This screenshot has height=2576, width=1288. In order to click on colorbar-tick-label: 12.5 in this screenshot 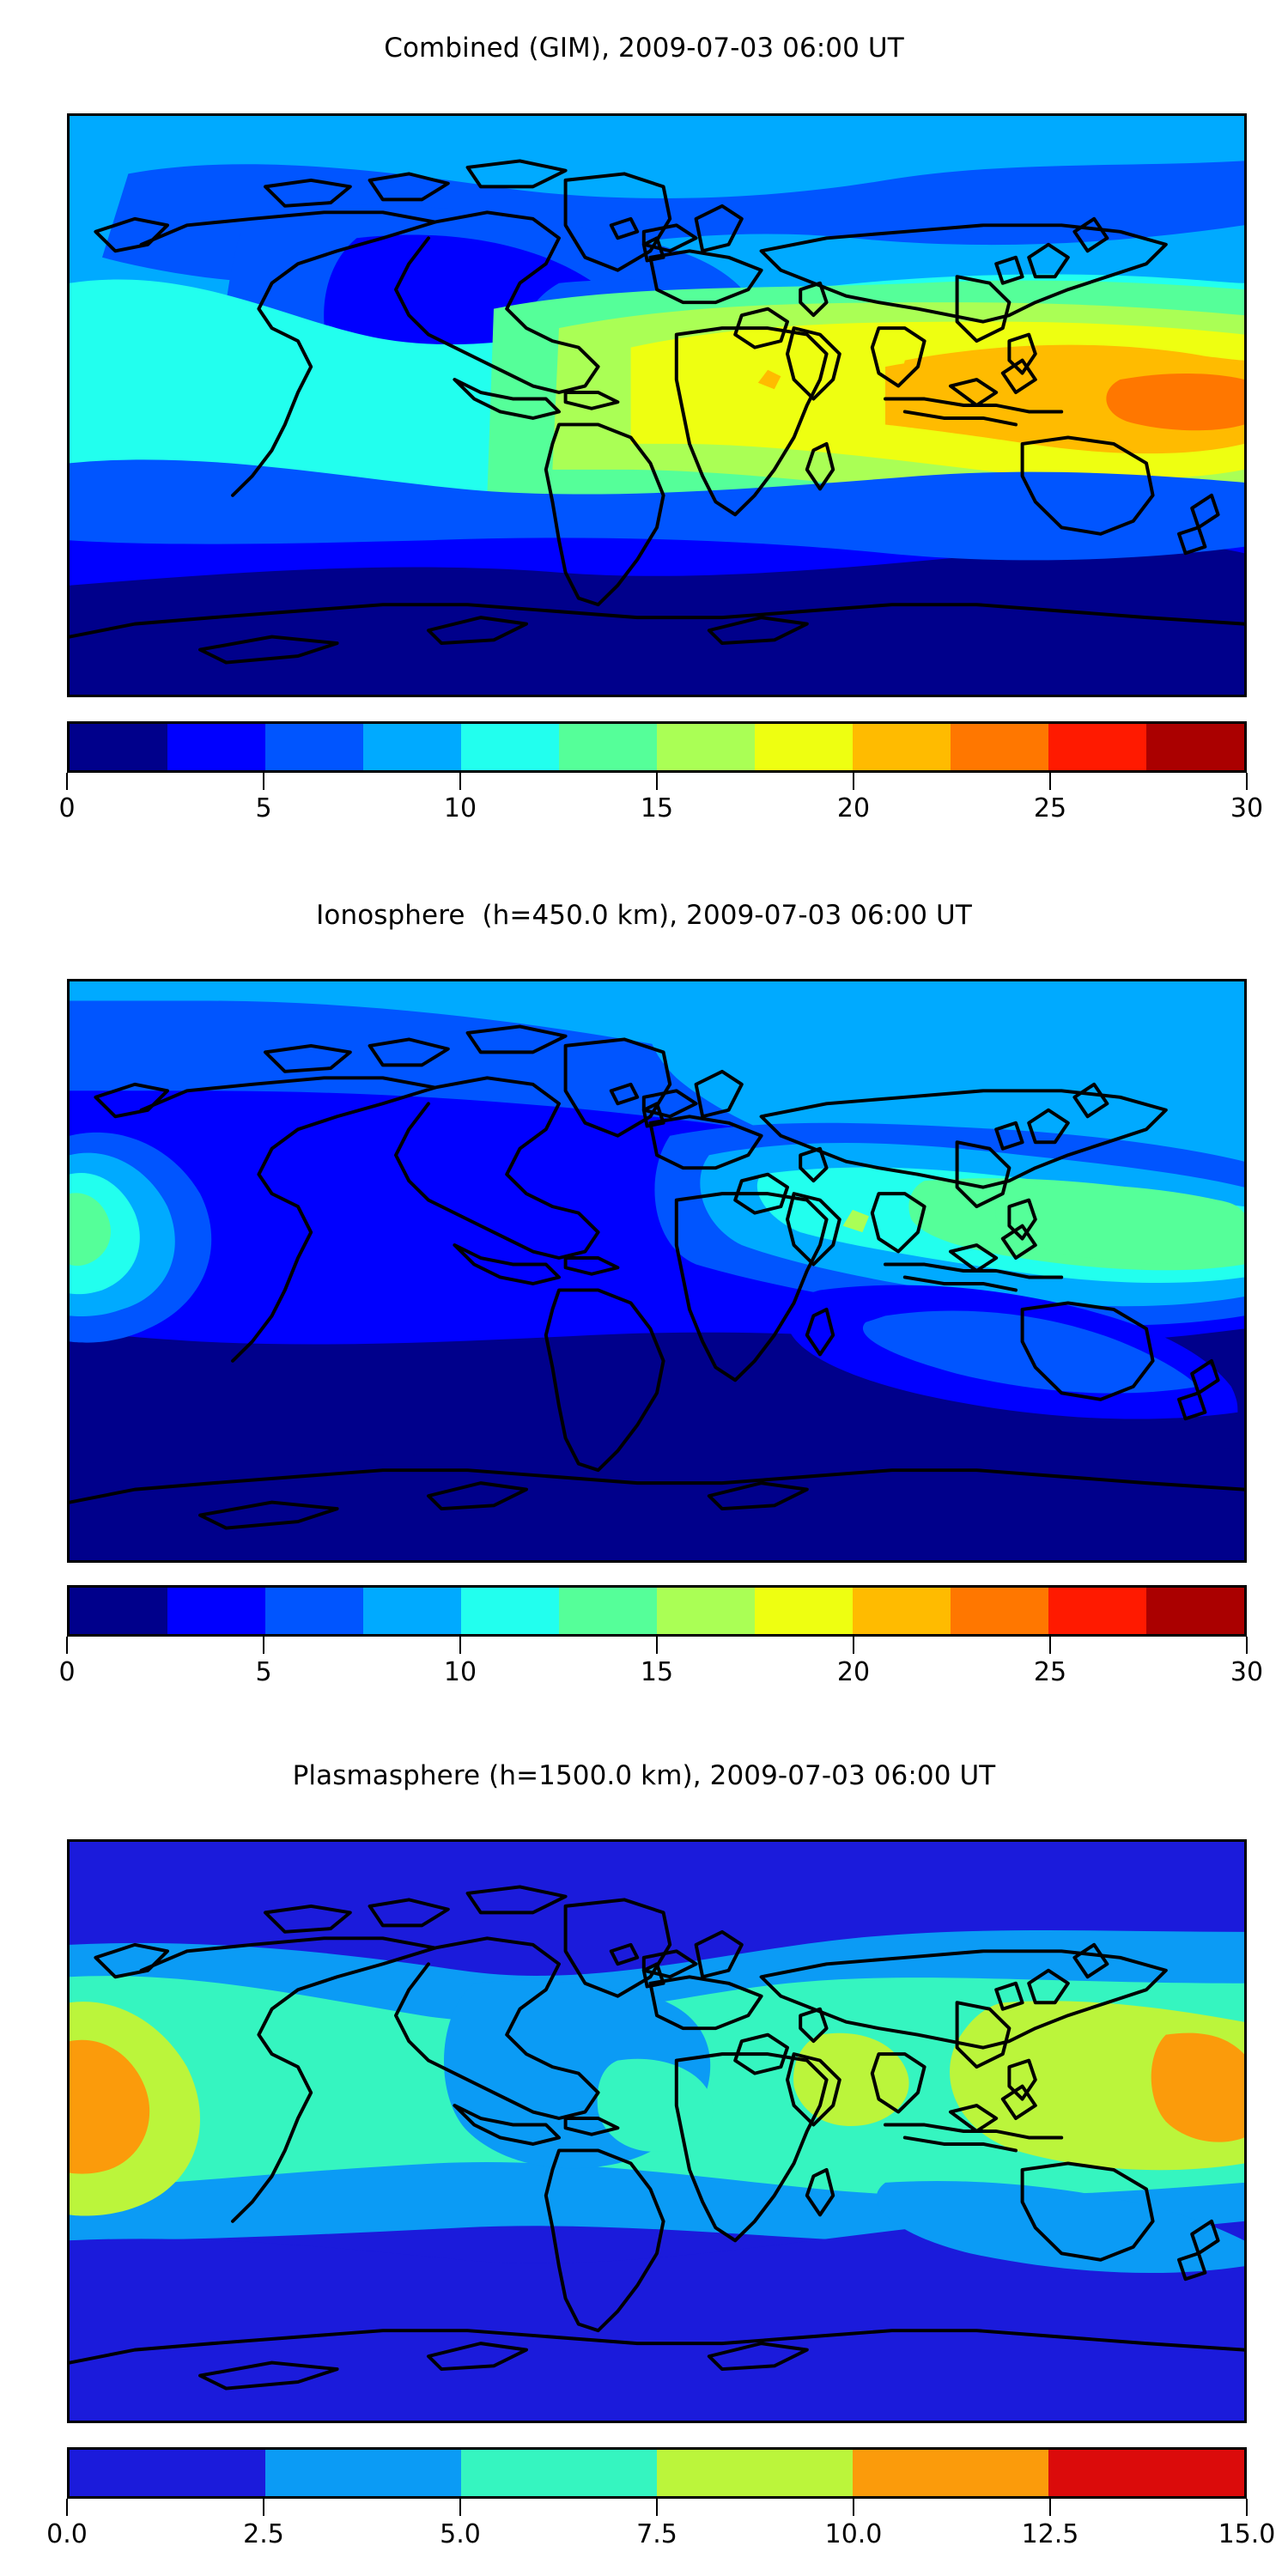, I will do `click(1050, 2534)`.